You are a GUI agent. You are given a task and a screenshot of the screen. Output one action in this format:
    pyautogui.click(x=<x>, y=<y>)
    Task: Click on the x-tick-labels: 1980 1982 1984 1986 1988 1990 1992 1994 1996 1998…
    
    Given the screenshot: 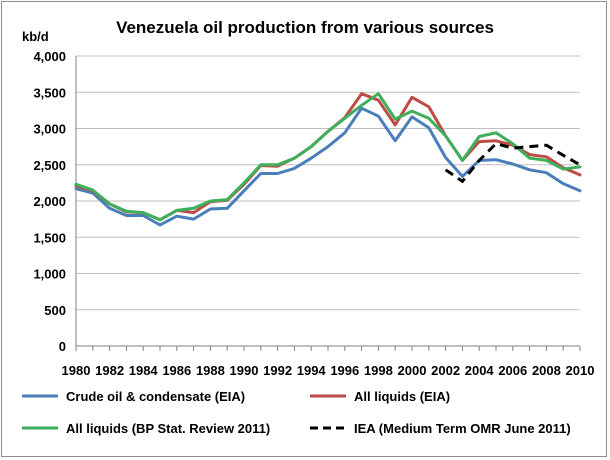 What is the action you would take?
    pyautogui.click(x=328, y=370)
    